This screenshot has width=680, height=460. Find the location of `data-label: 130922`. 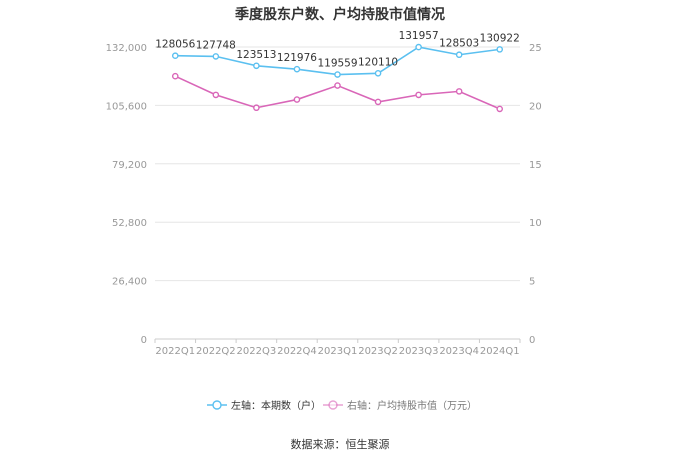

data-label: 130922 is located at coordinates (500, 38).